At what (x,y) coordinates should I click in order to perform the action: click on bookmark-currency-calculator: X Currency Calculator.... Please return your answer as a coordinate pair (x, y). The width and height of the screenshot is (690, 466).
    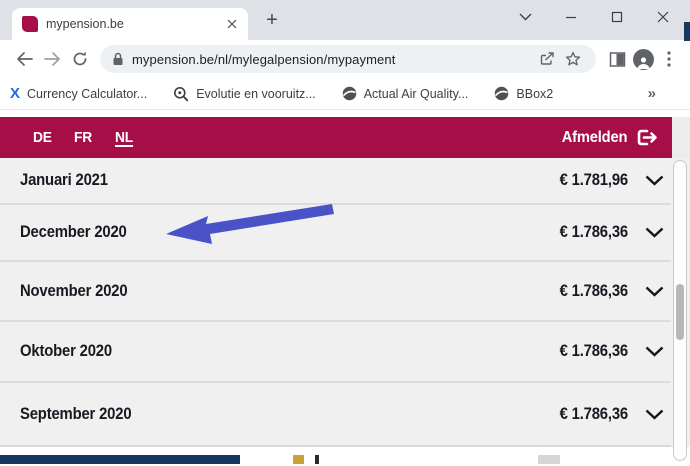
    Looking at the image, I should click on (79, 93).